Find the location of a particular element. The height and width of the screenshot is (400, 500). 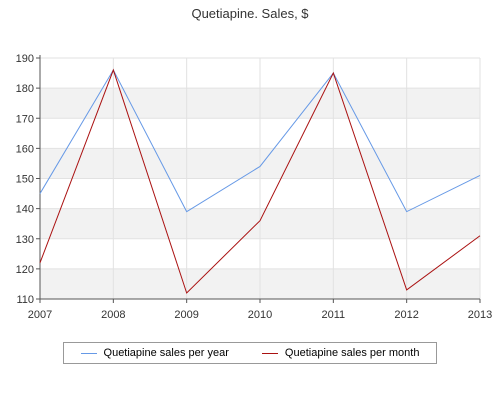

legend-item-monthly: Quetiapine sales per month is located at coordinates (340, 353).